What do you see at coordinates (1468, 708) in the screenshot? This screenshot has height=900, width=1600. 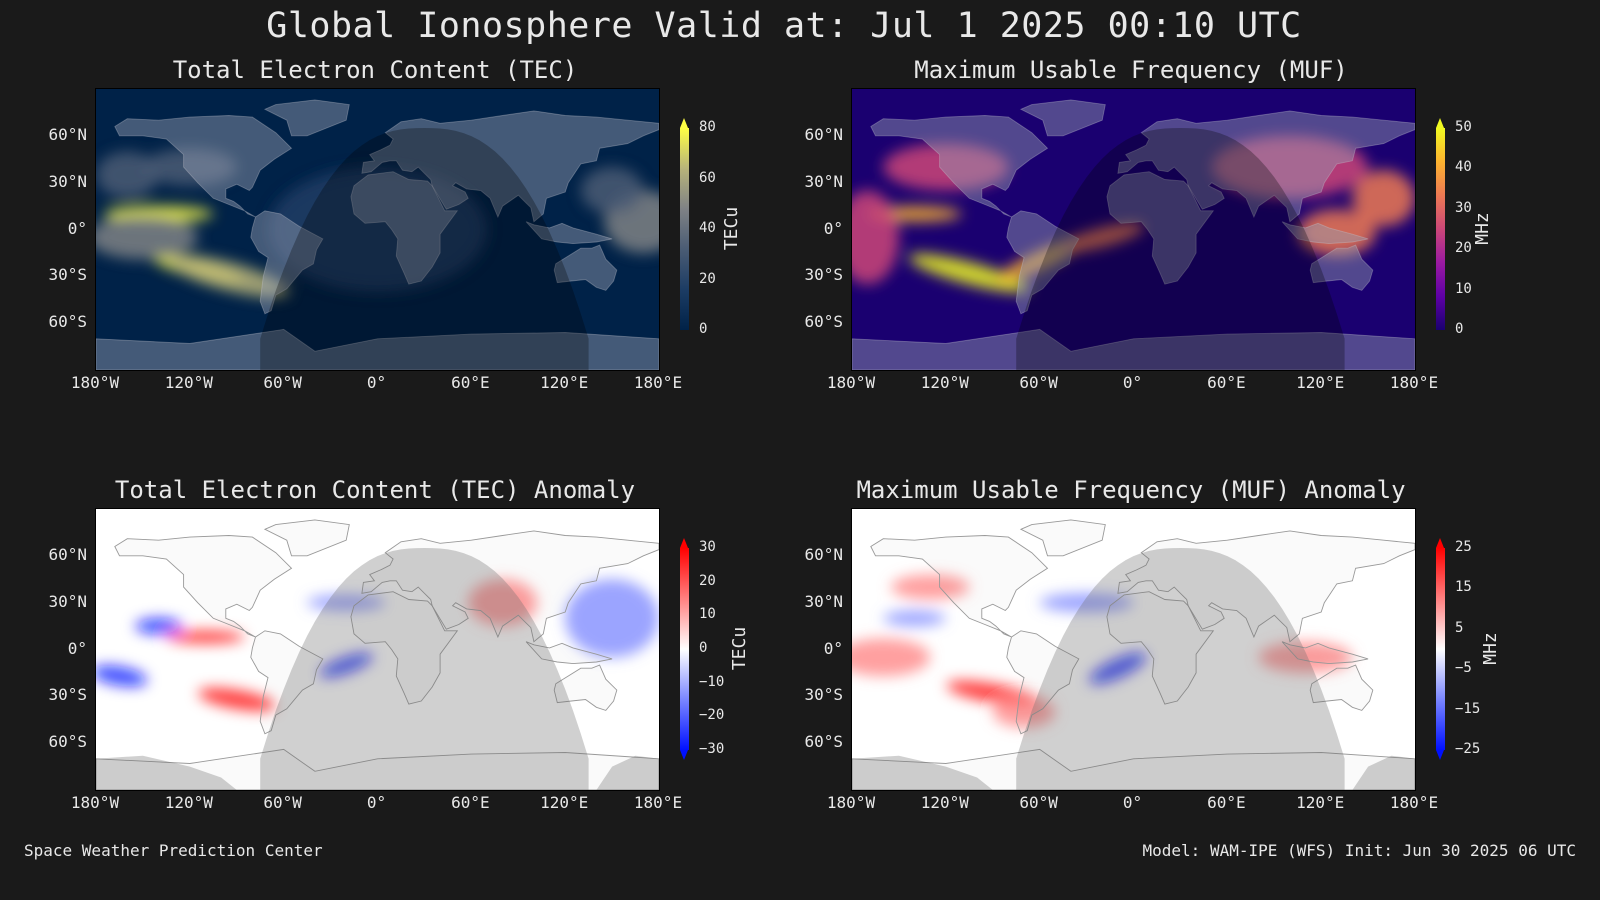 I see `colorbar-tick-label: −15` at bounding box center [1468, 708].